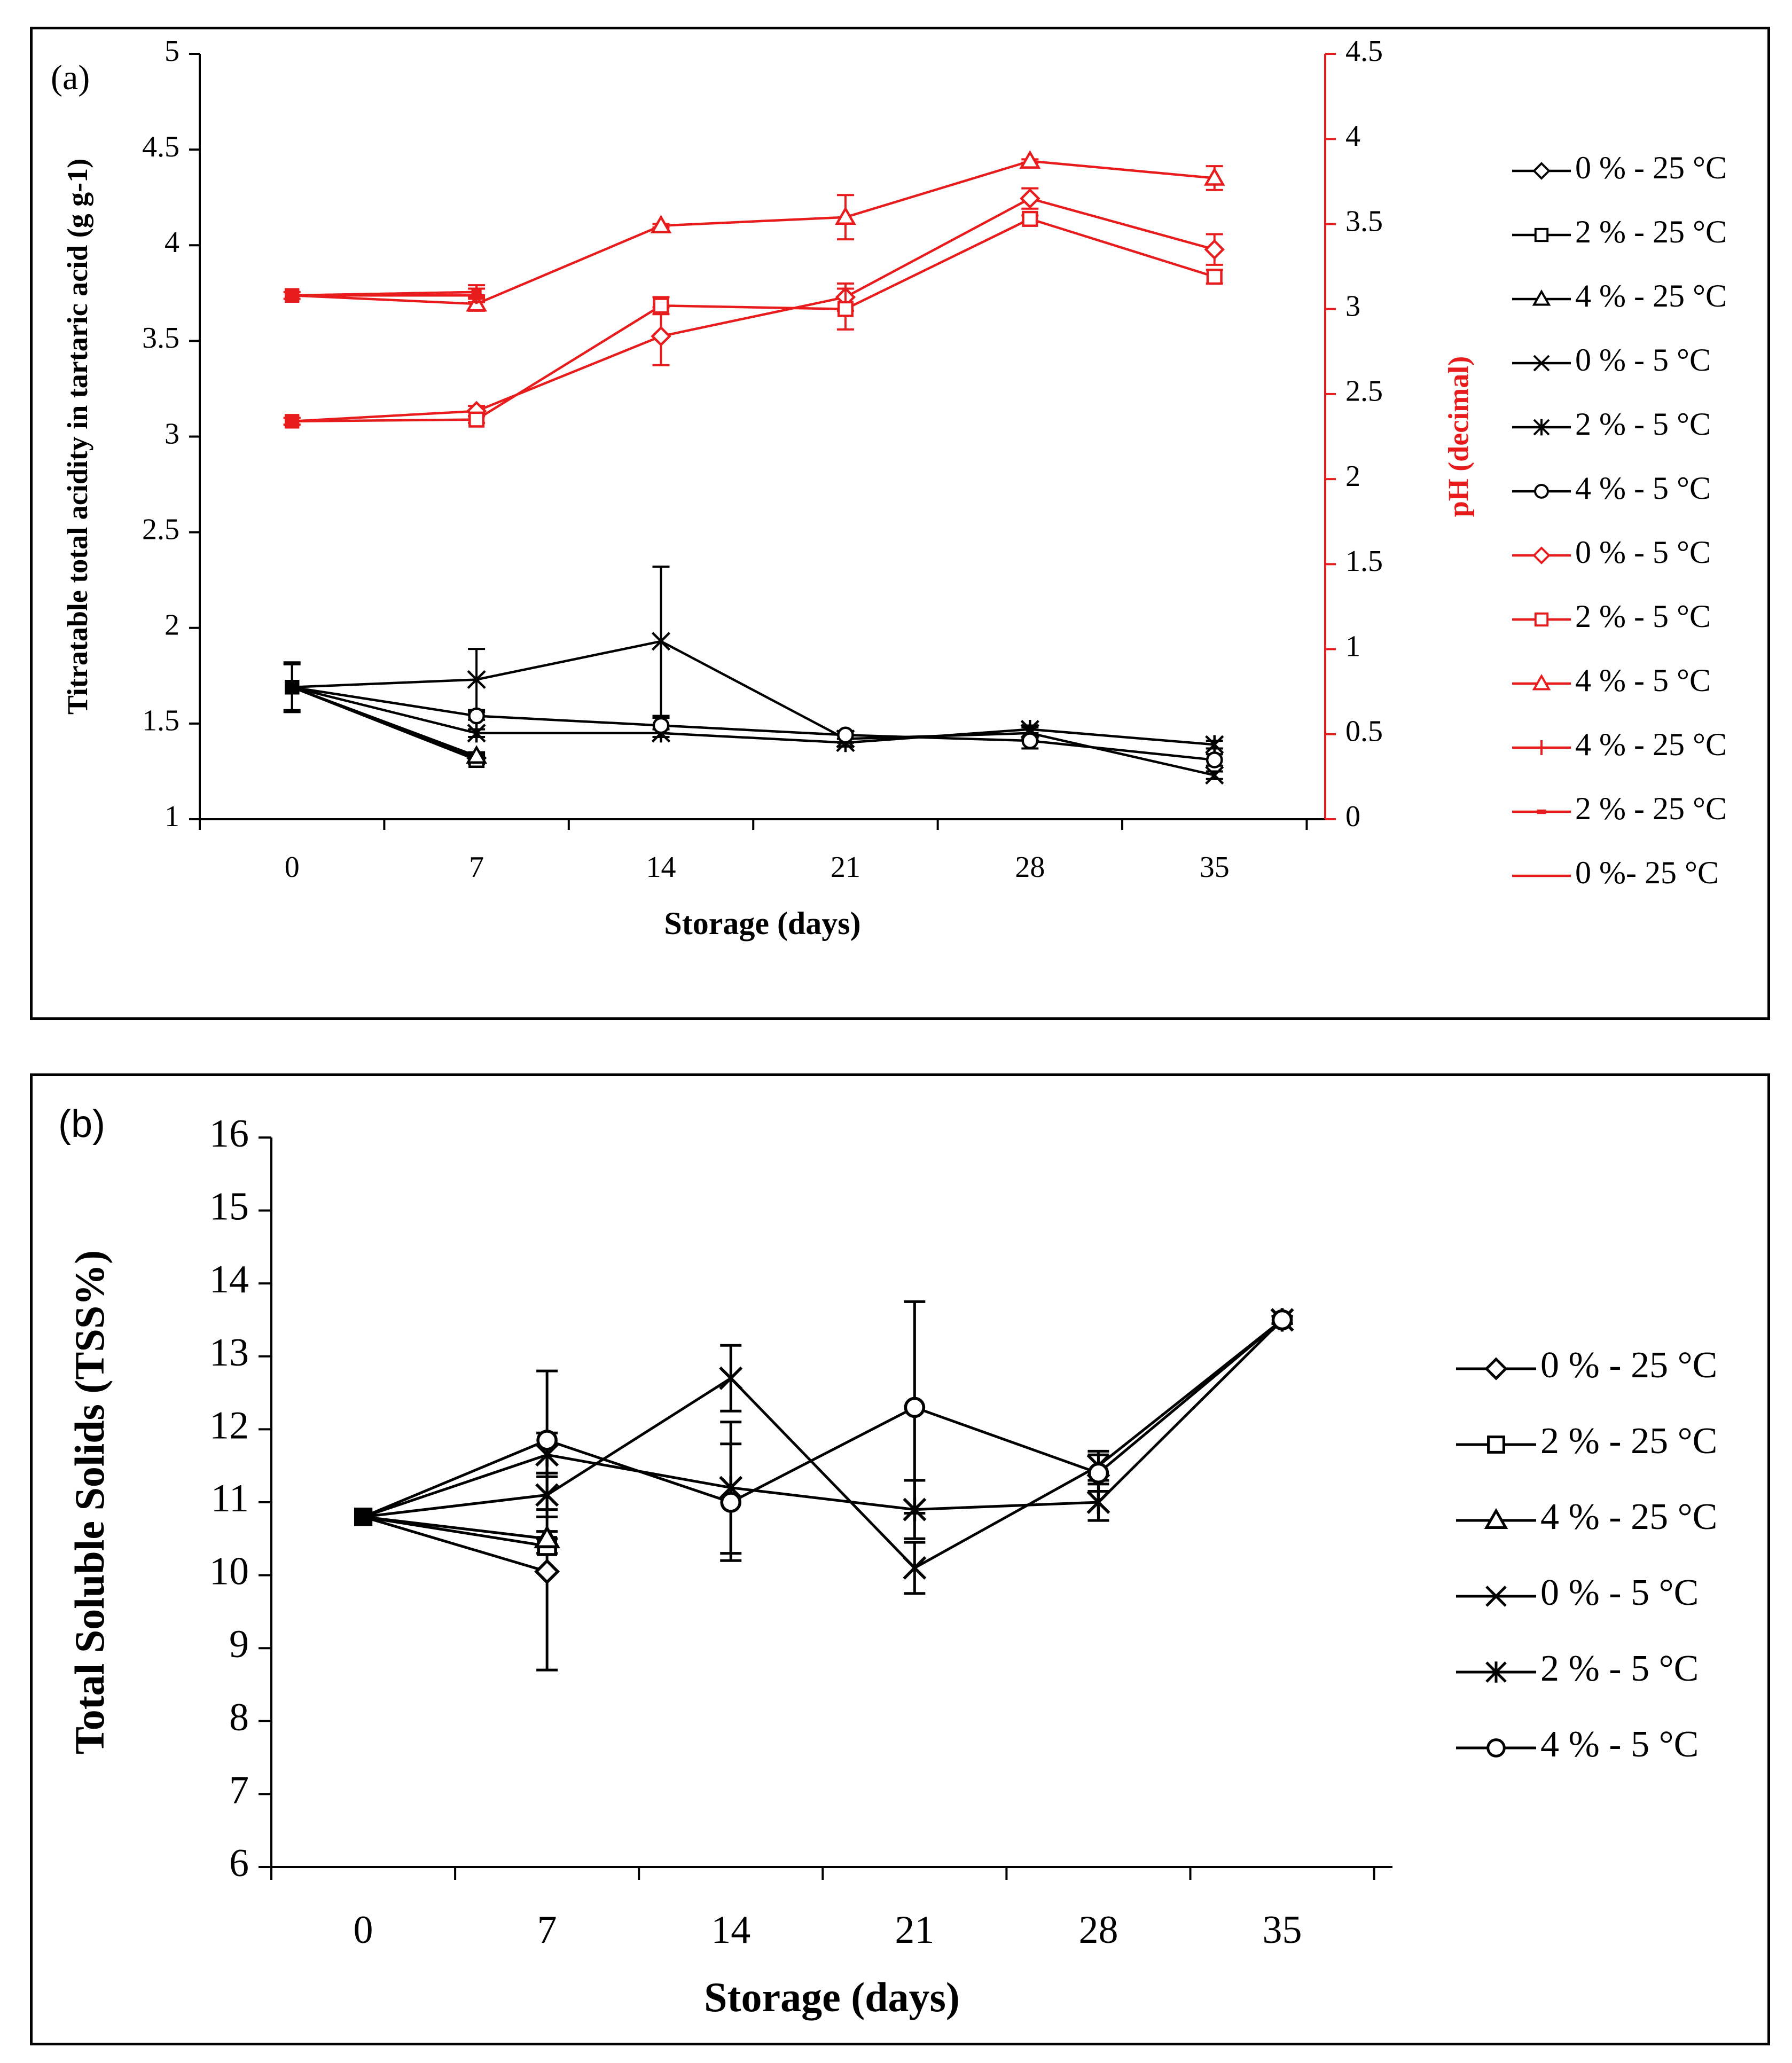 The image size is (1792, 2063). I want to click on y-axis-label-right: pH (decimal), so click(1458, 437).